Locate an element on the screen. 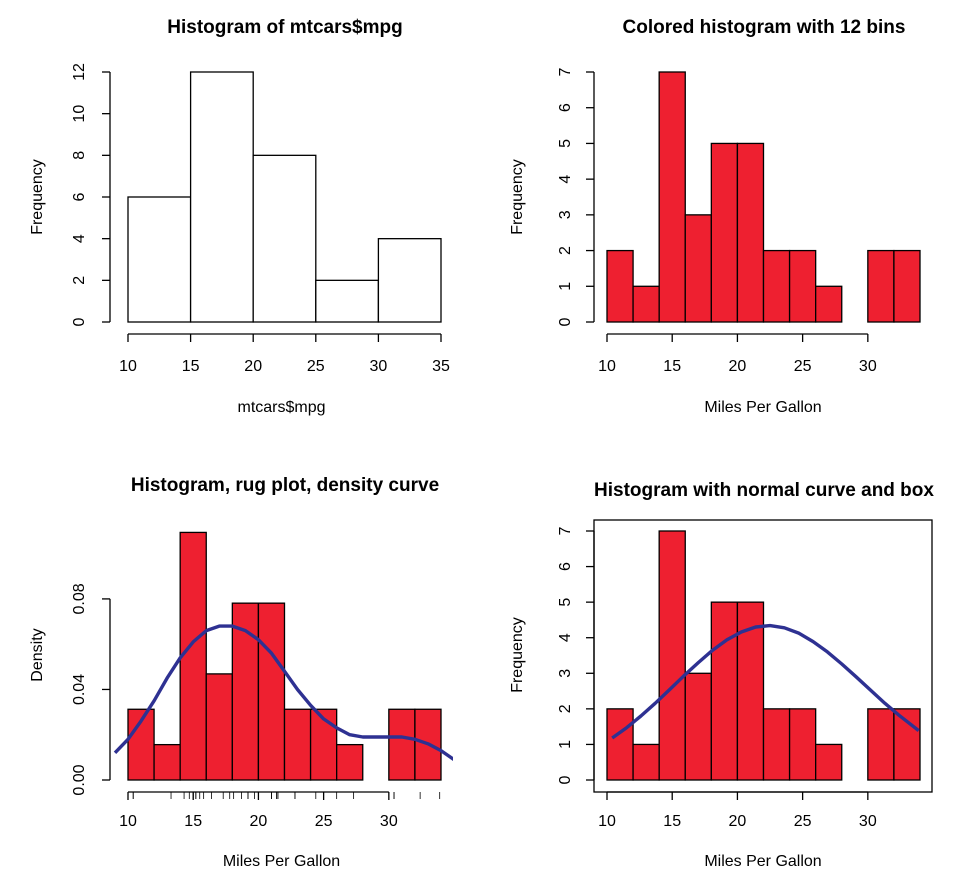  y-tick-label: 12 is located at coordinates (79, 72).